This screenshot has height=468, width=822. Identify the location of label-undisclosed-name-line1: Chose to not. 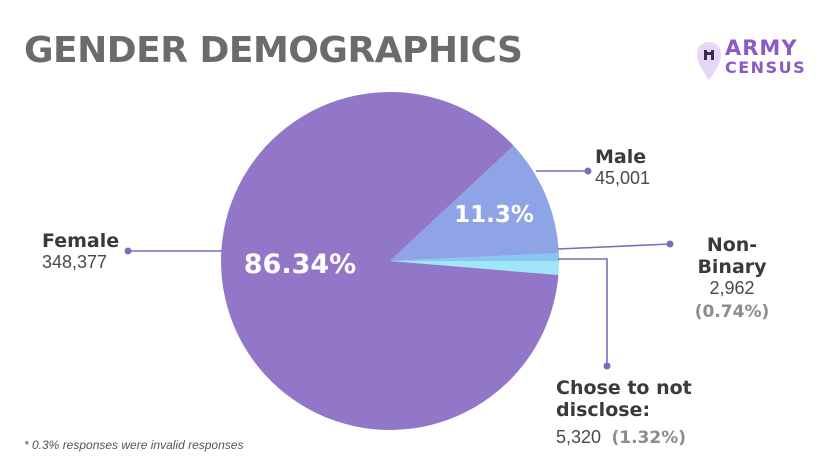
(624, 388).